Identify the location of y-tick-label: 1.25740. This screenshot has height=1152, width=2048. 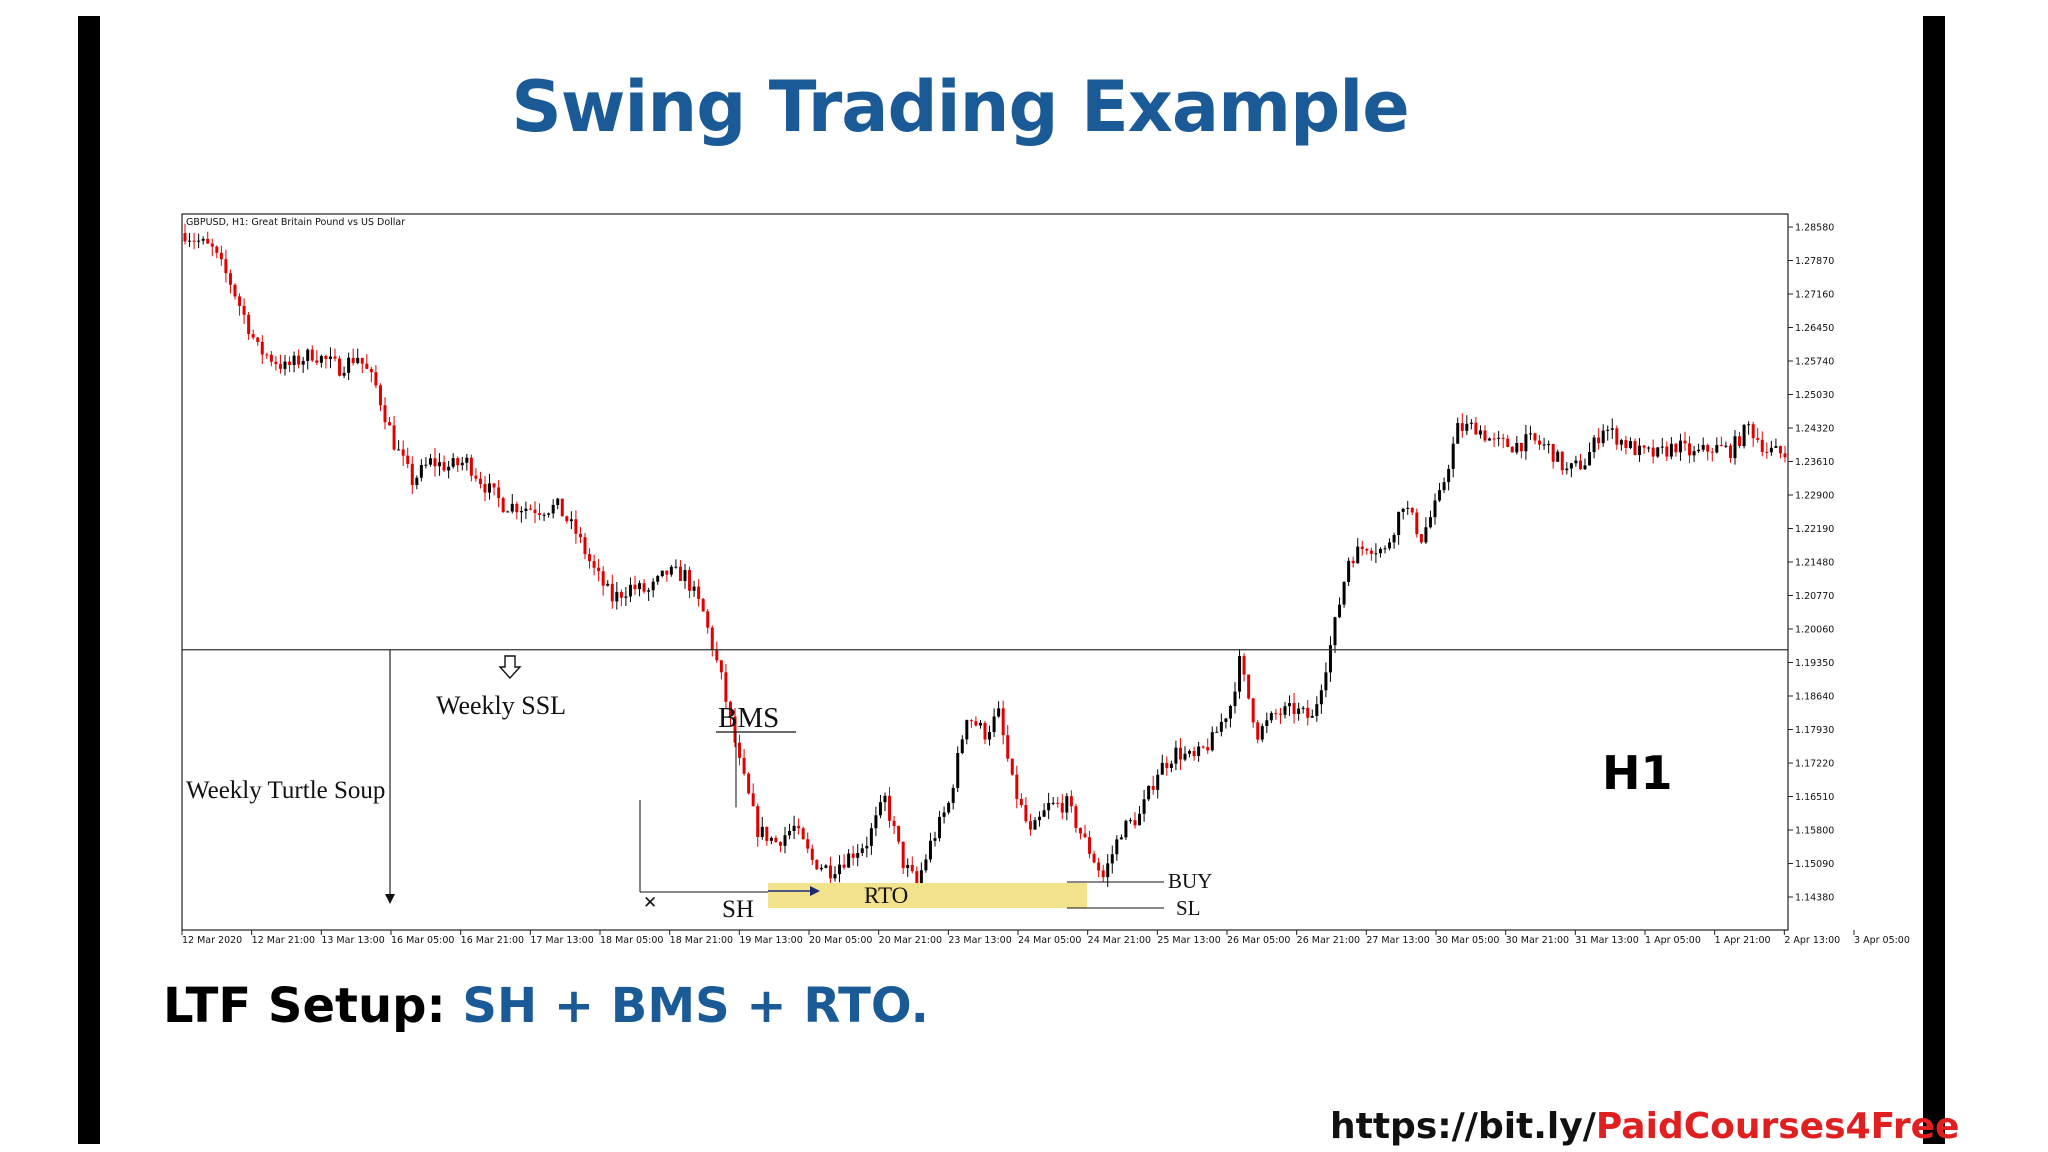
(1814, 362).